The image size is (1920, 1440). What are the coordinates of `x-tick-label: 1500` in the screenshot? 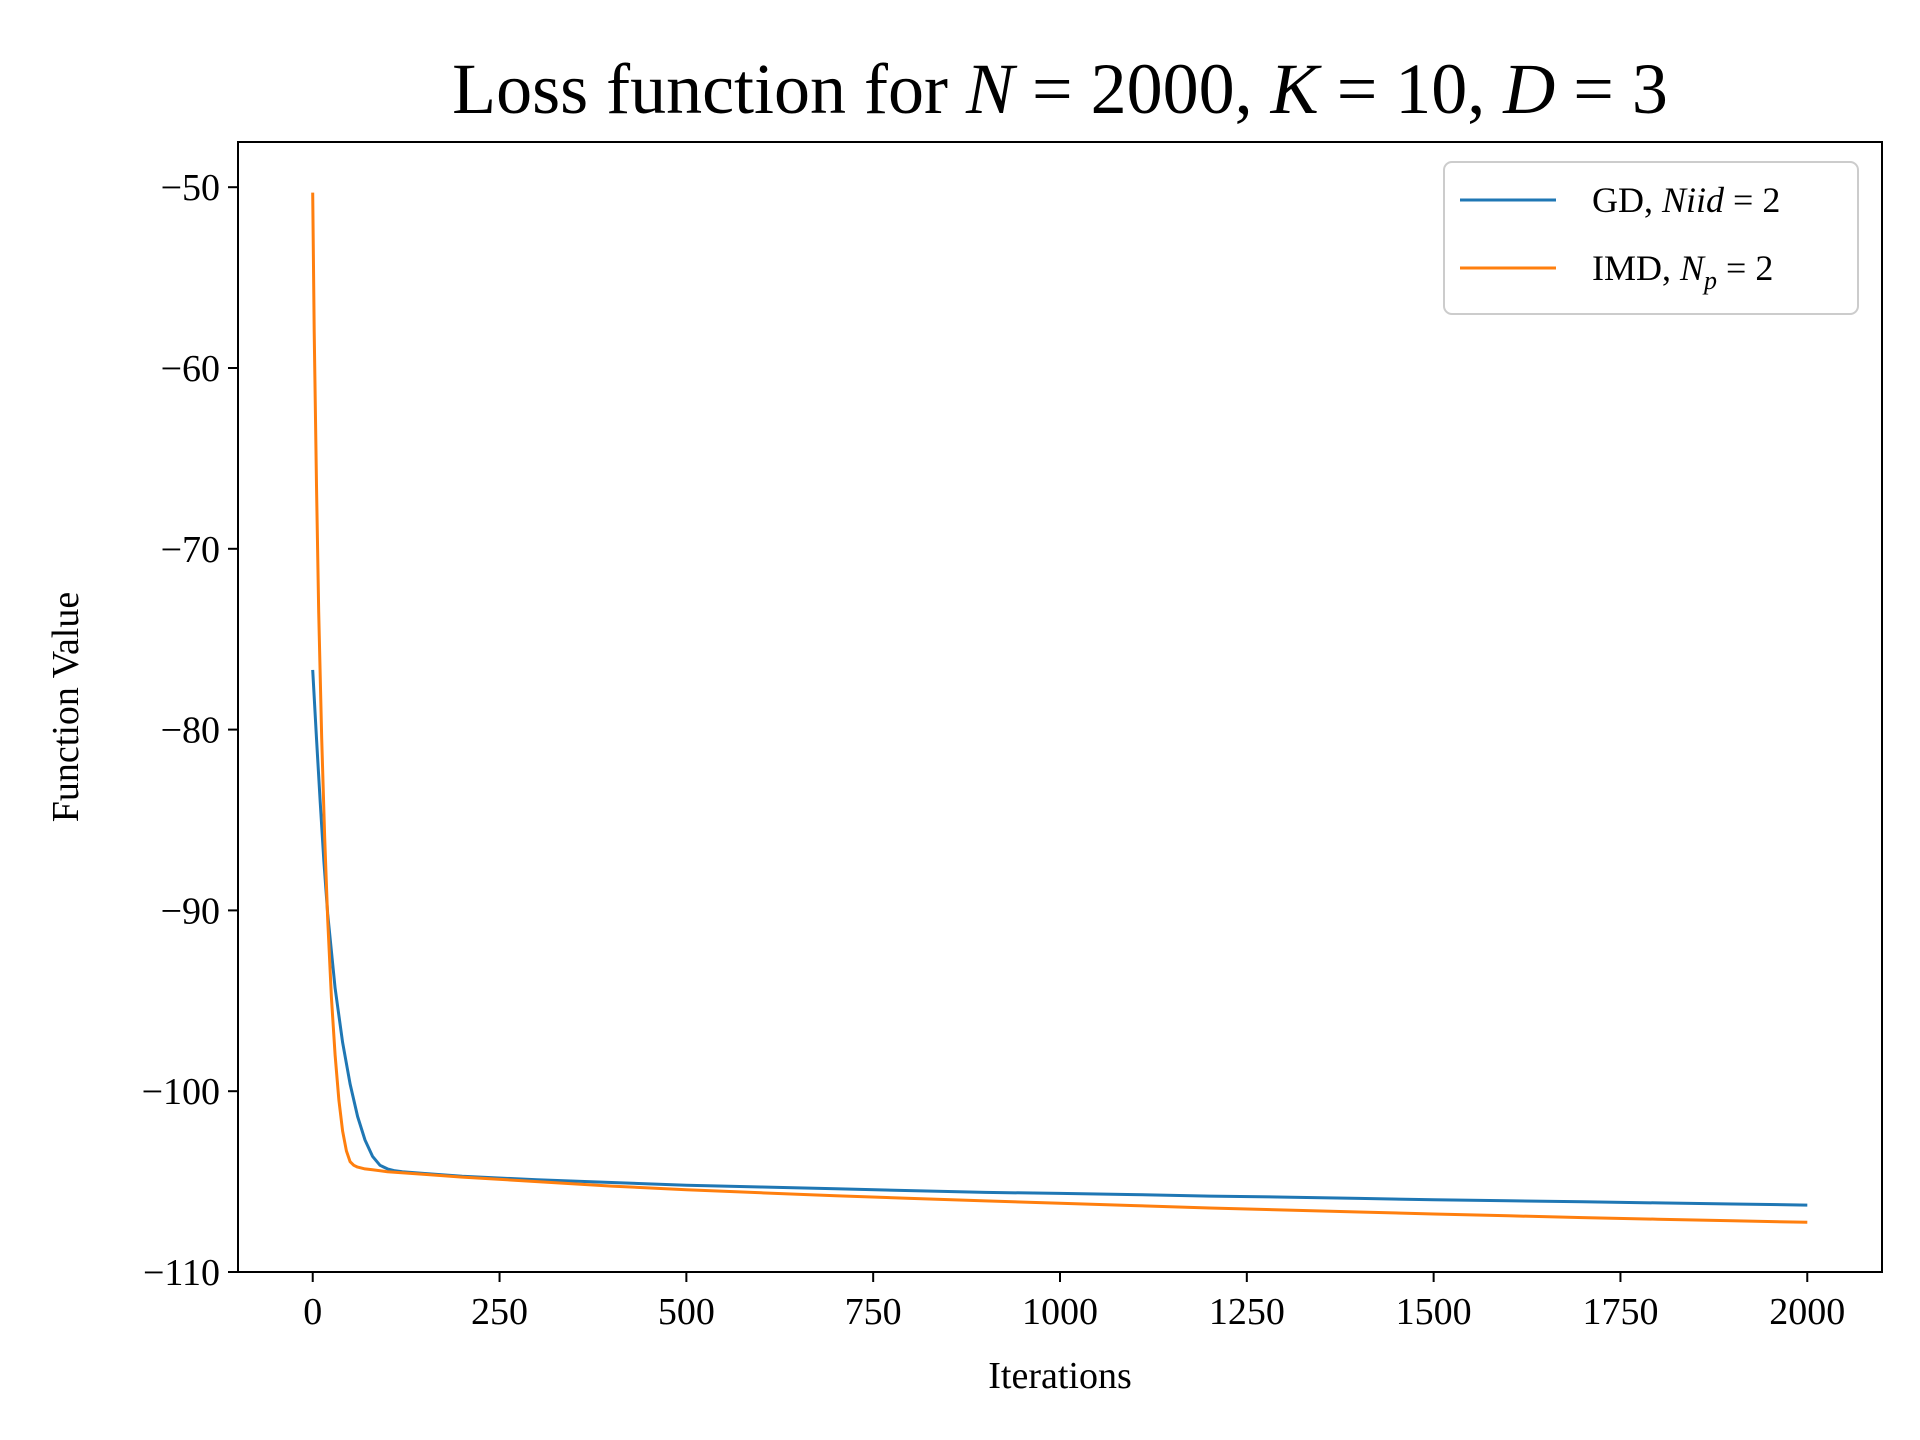 It's located at (1434, 1312).